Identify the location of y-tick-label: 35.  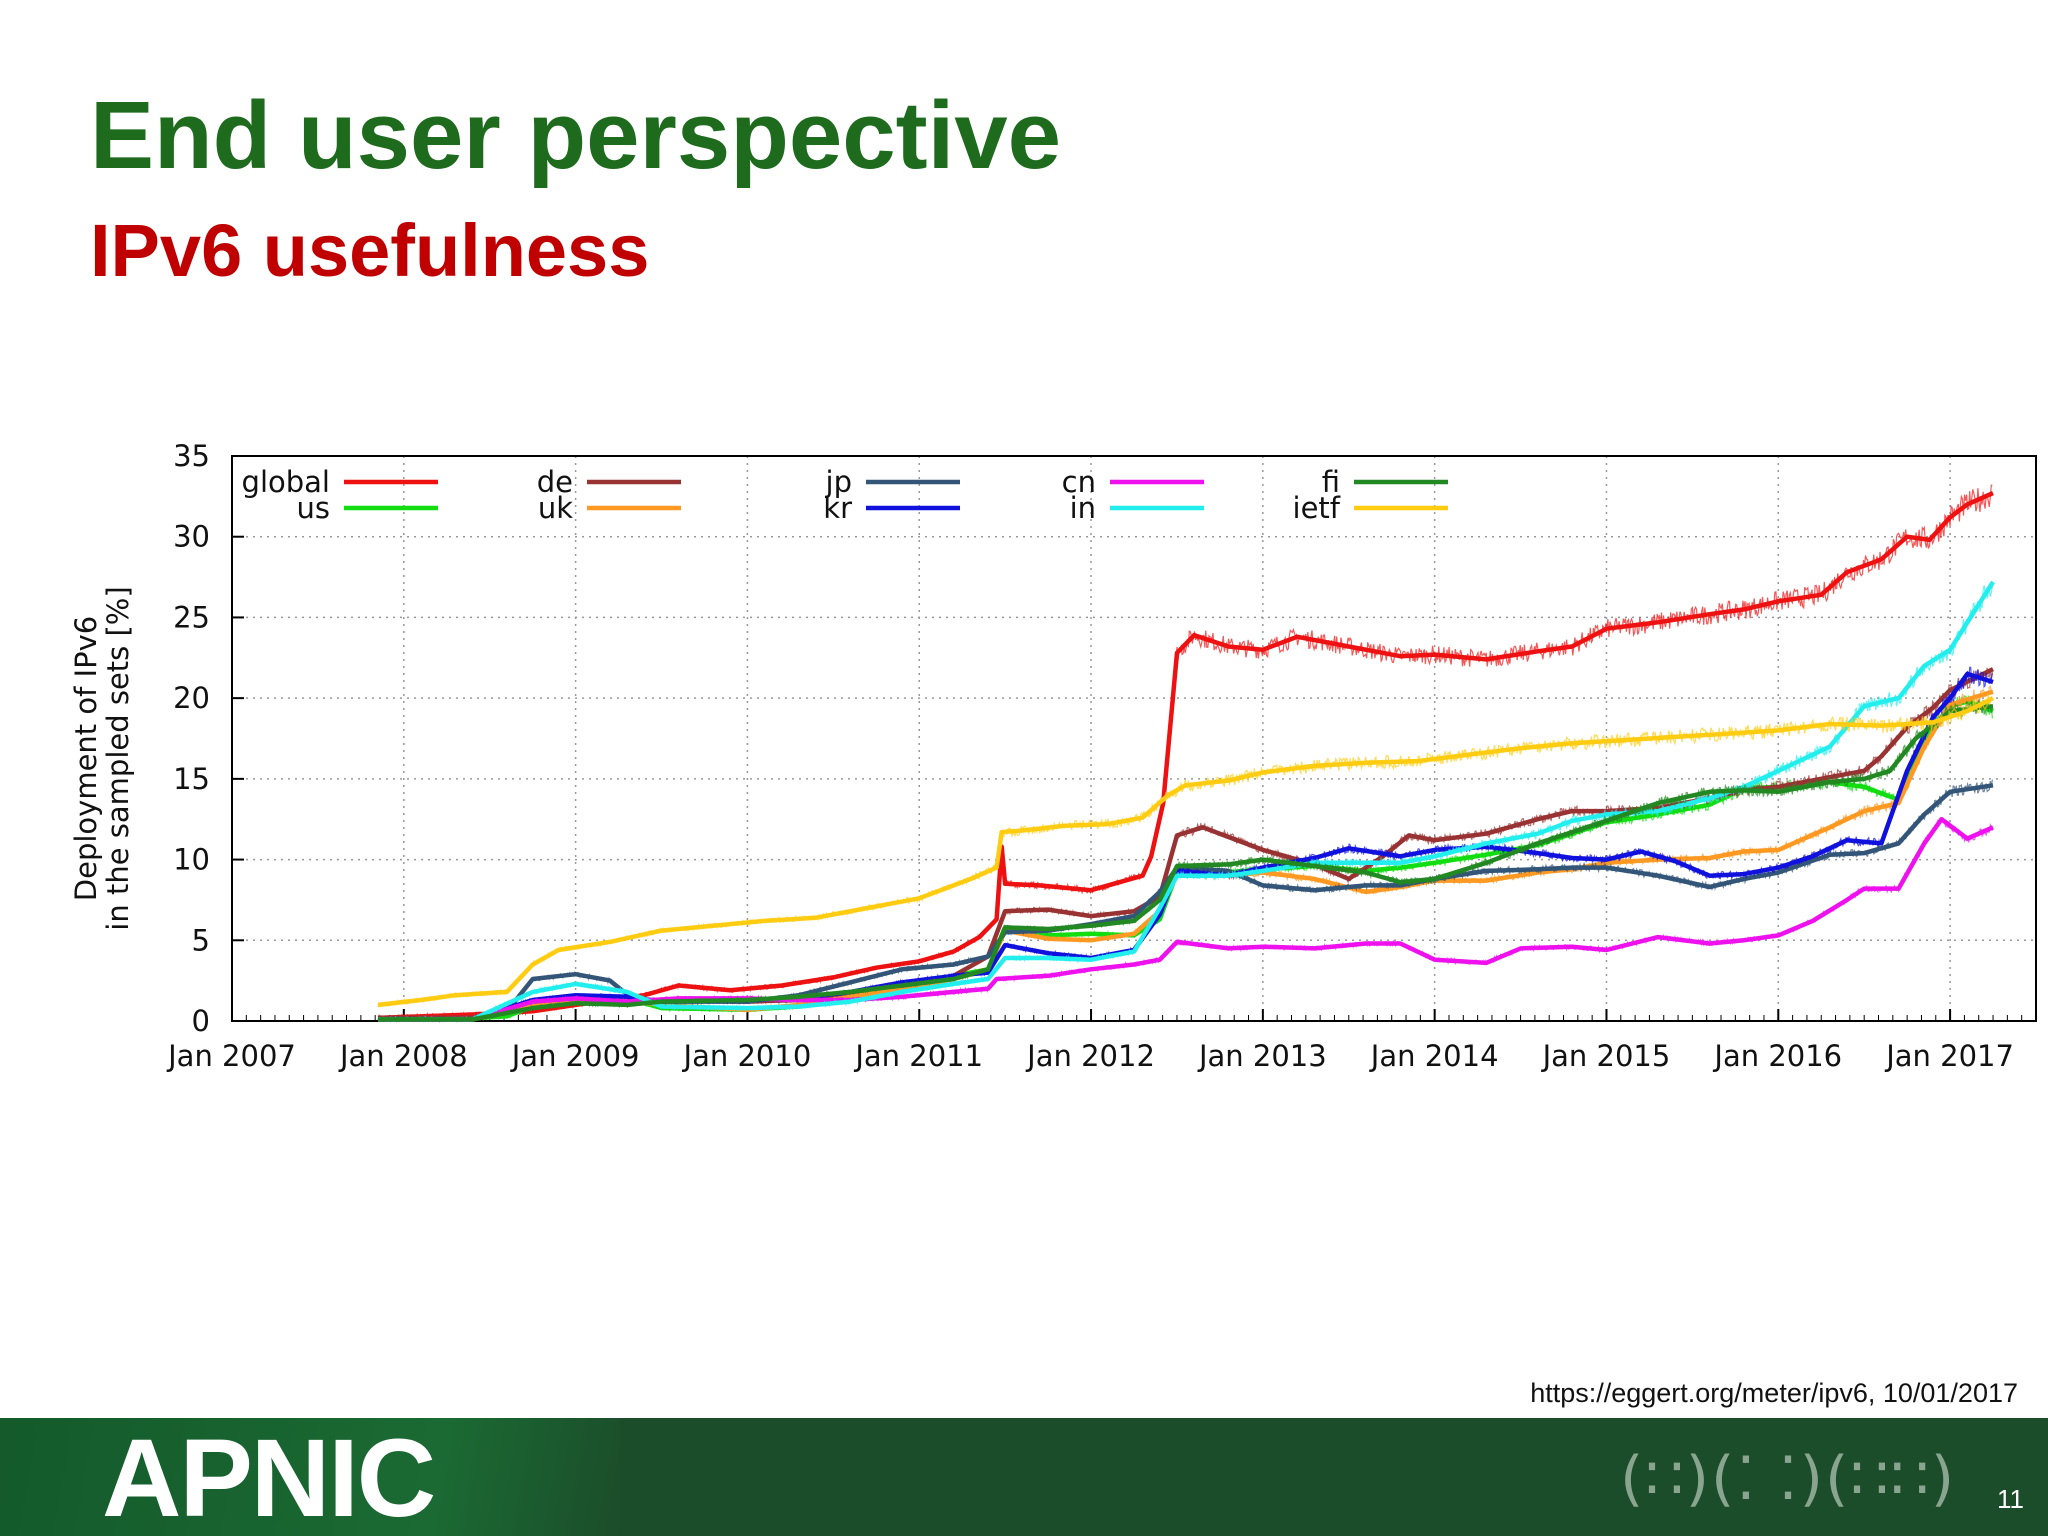
(191, 456).